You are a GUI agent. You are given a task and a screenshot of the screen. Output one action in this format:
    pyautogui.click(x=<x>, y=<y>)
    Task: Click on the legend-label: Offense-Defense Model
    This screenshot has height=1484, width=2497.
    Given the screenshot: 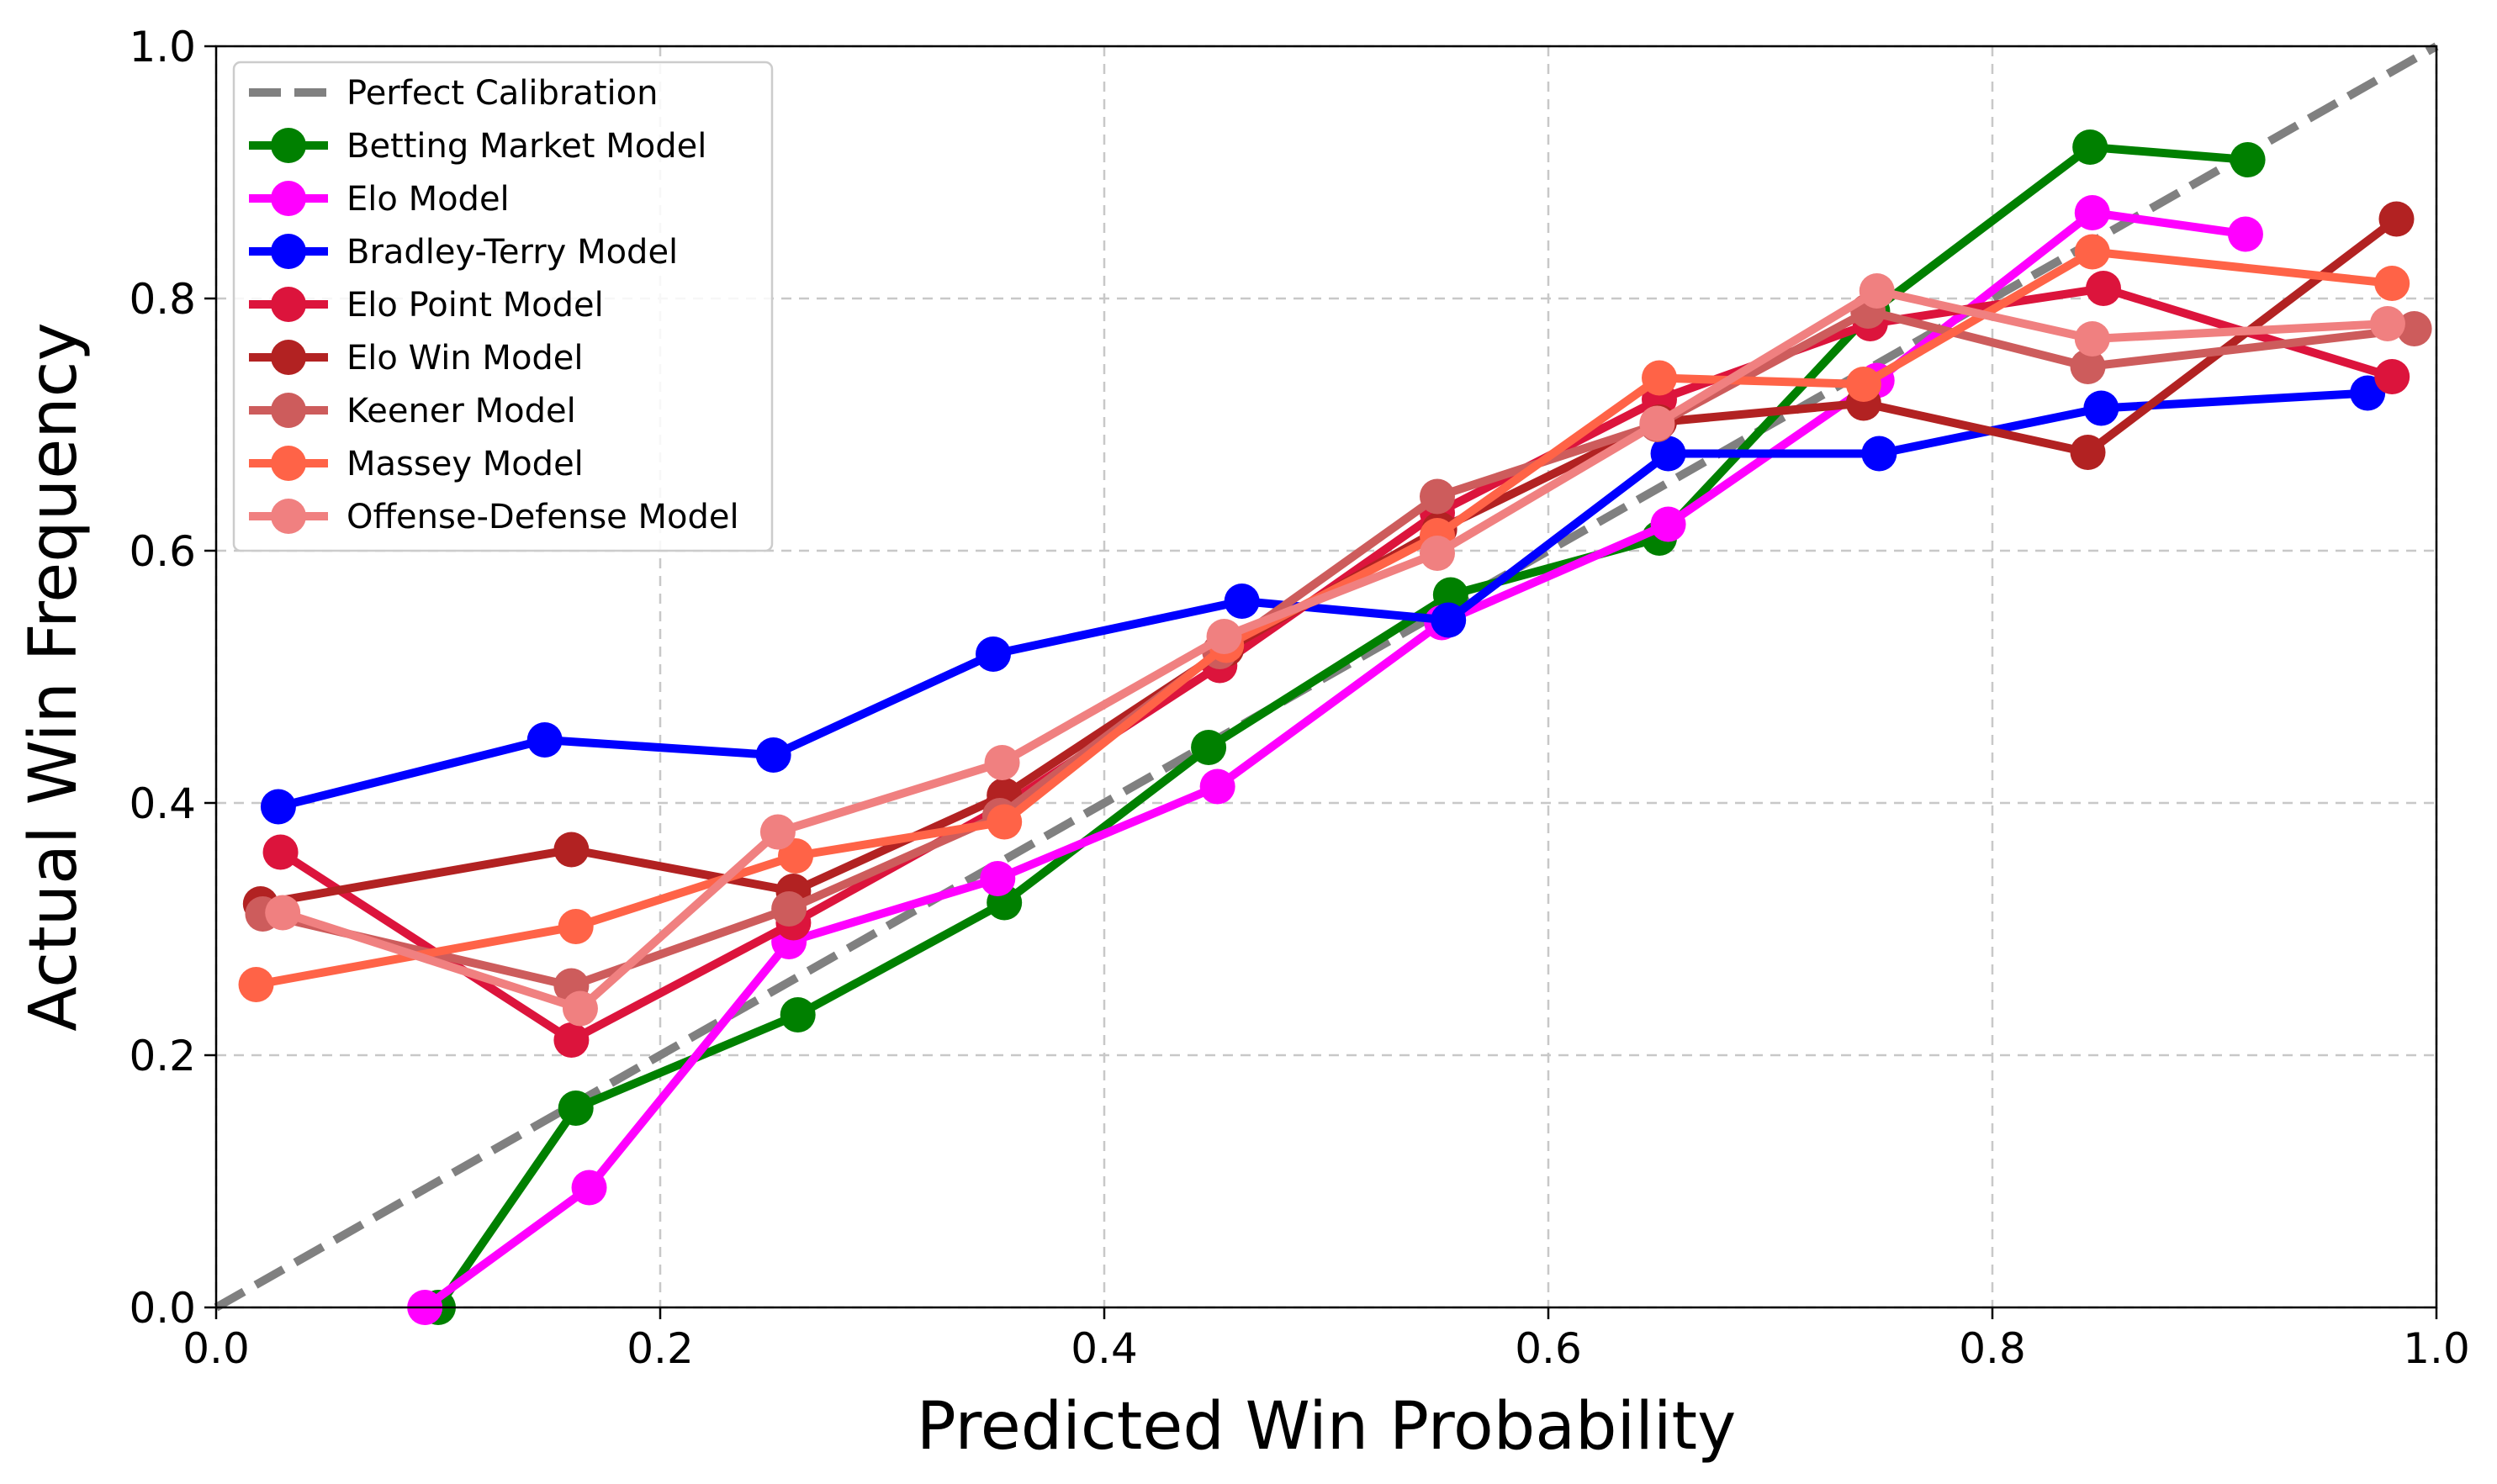 What is the action you would take?
    pyautogui.click(x=543, y=517)
    